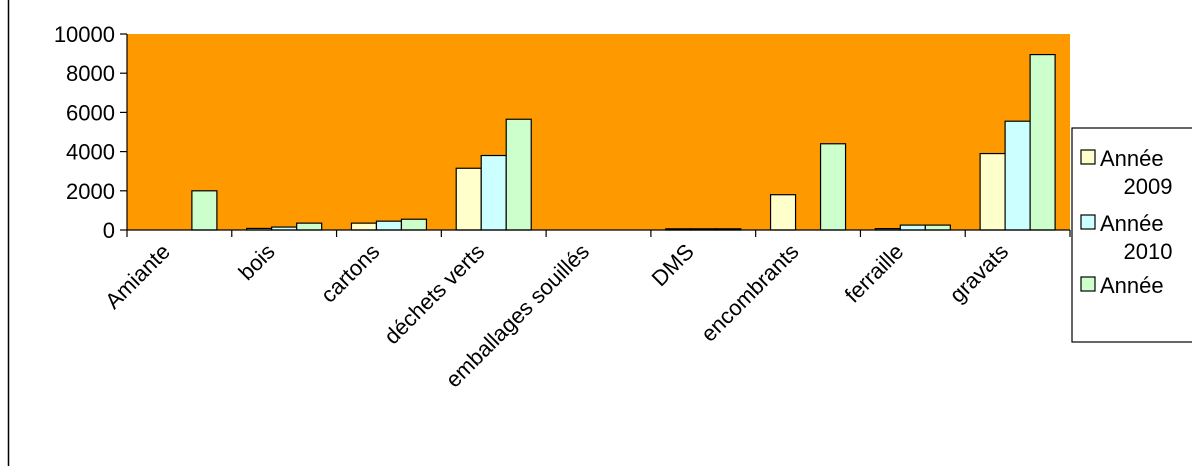  Describe the element at coordinates (1148, 186) in the screenshot. I see `legend-label: 2009` at that location.